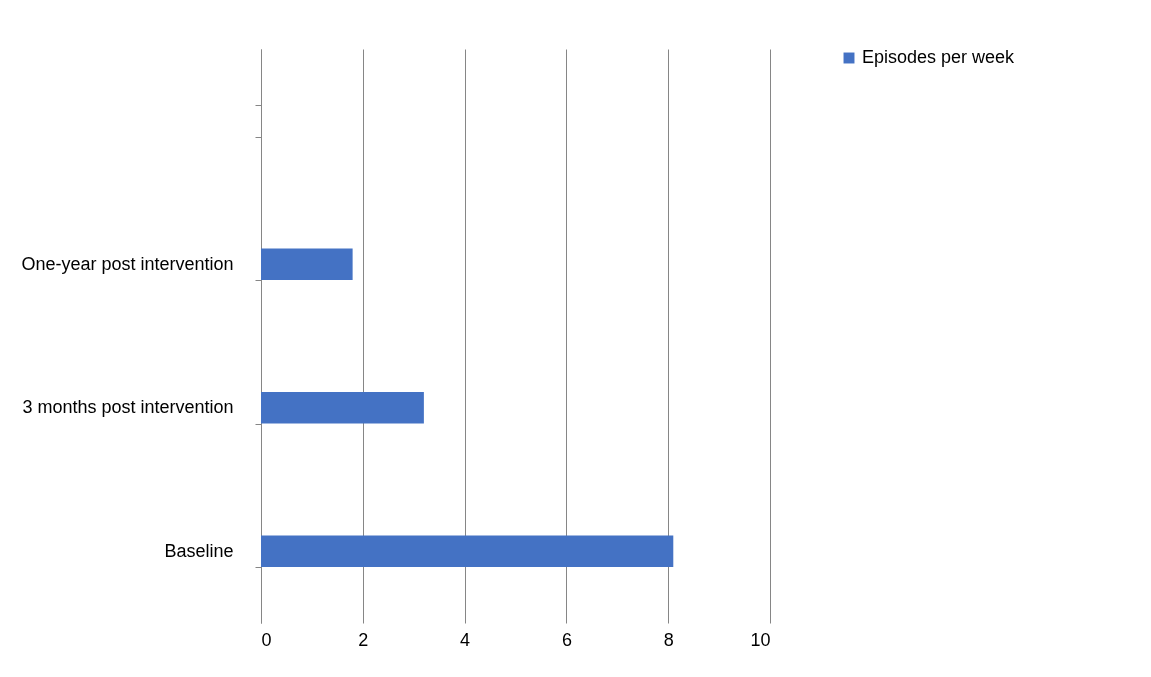 The width and height of the screenshot is (1151, 677). I want to click on x-tick-label: 0, so click(266, 639).